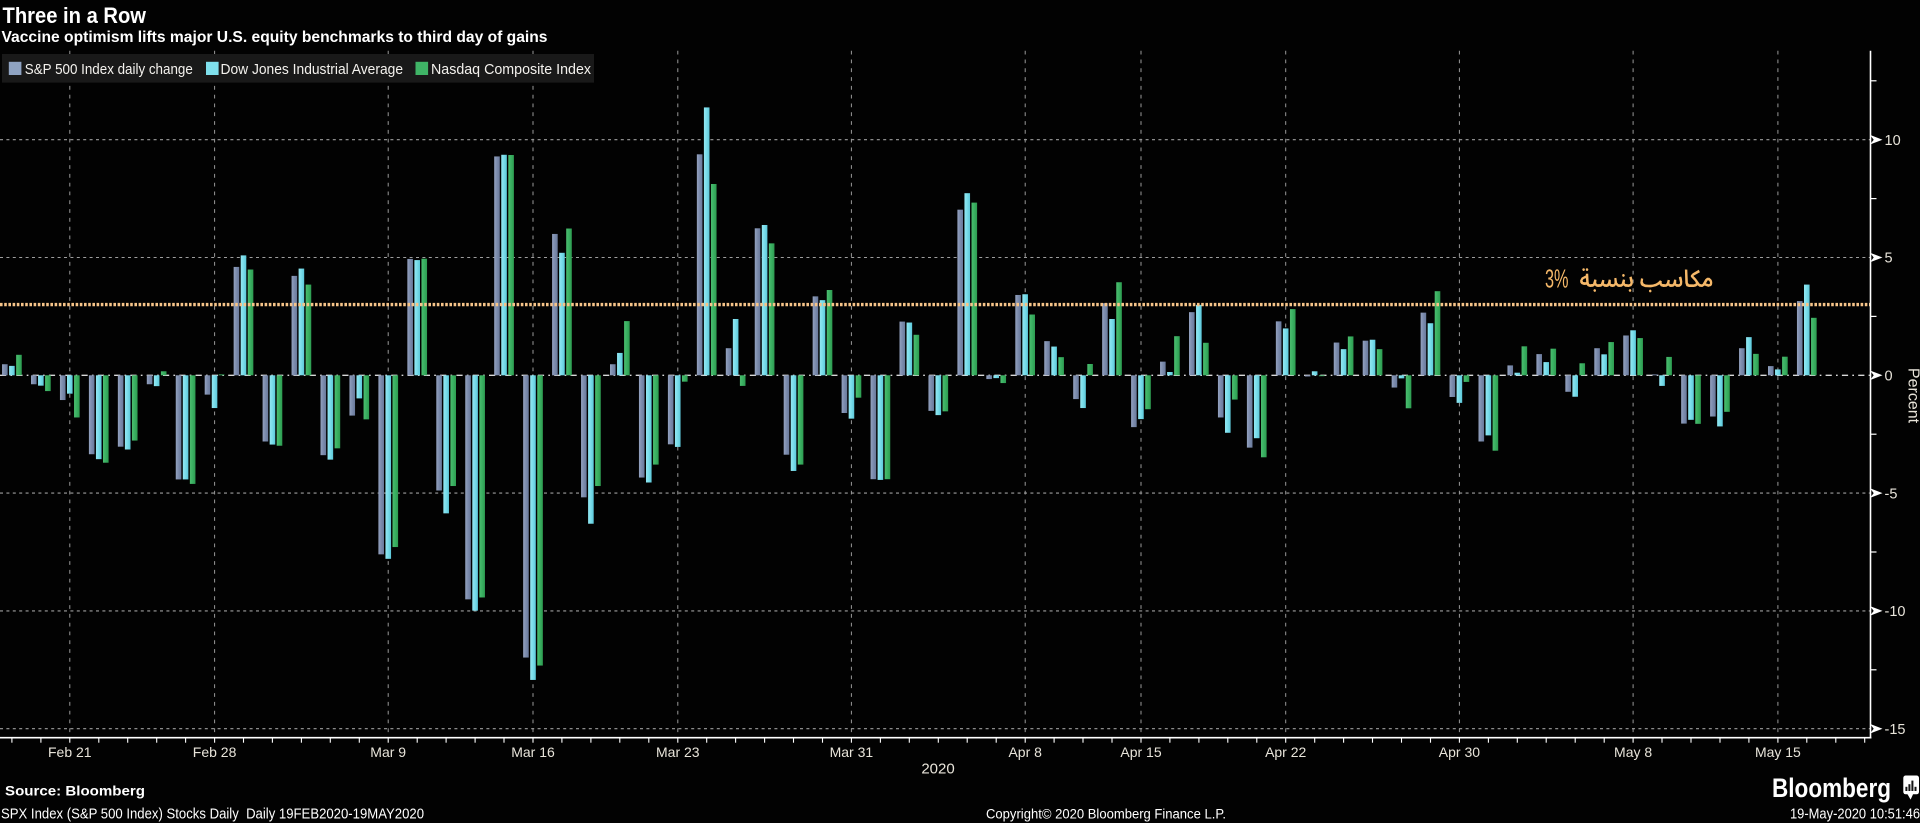 The width and height of the screenshot is (1920, 823). Describe the element at coordinates (70, 752) in the screenshot. I see `svg-text: Feb 21` at that location.